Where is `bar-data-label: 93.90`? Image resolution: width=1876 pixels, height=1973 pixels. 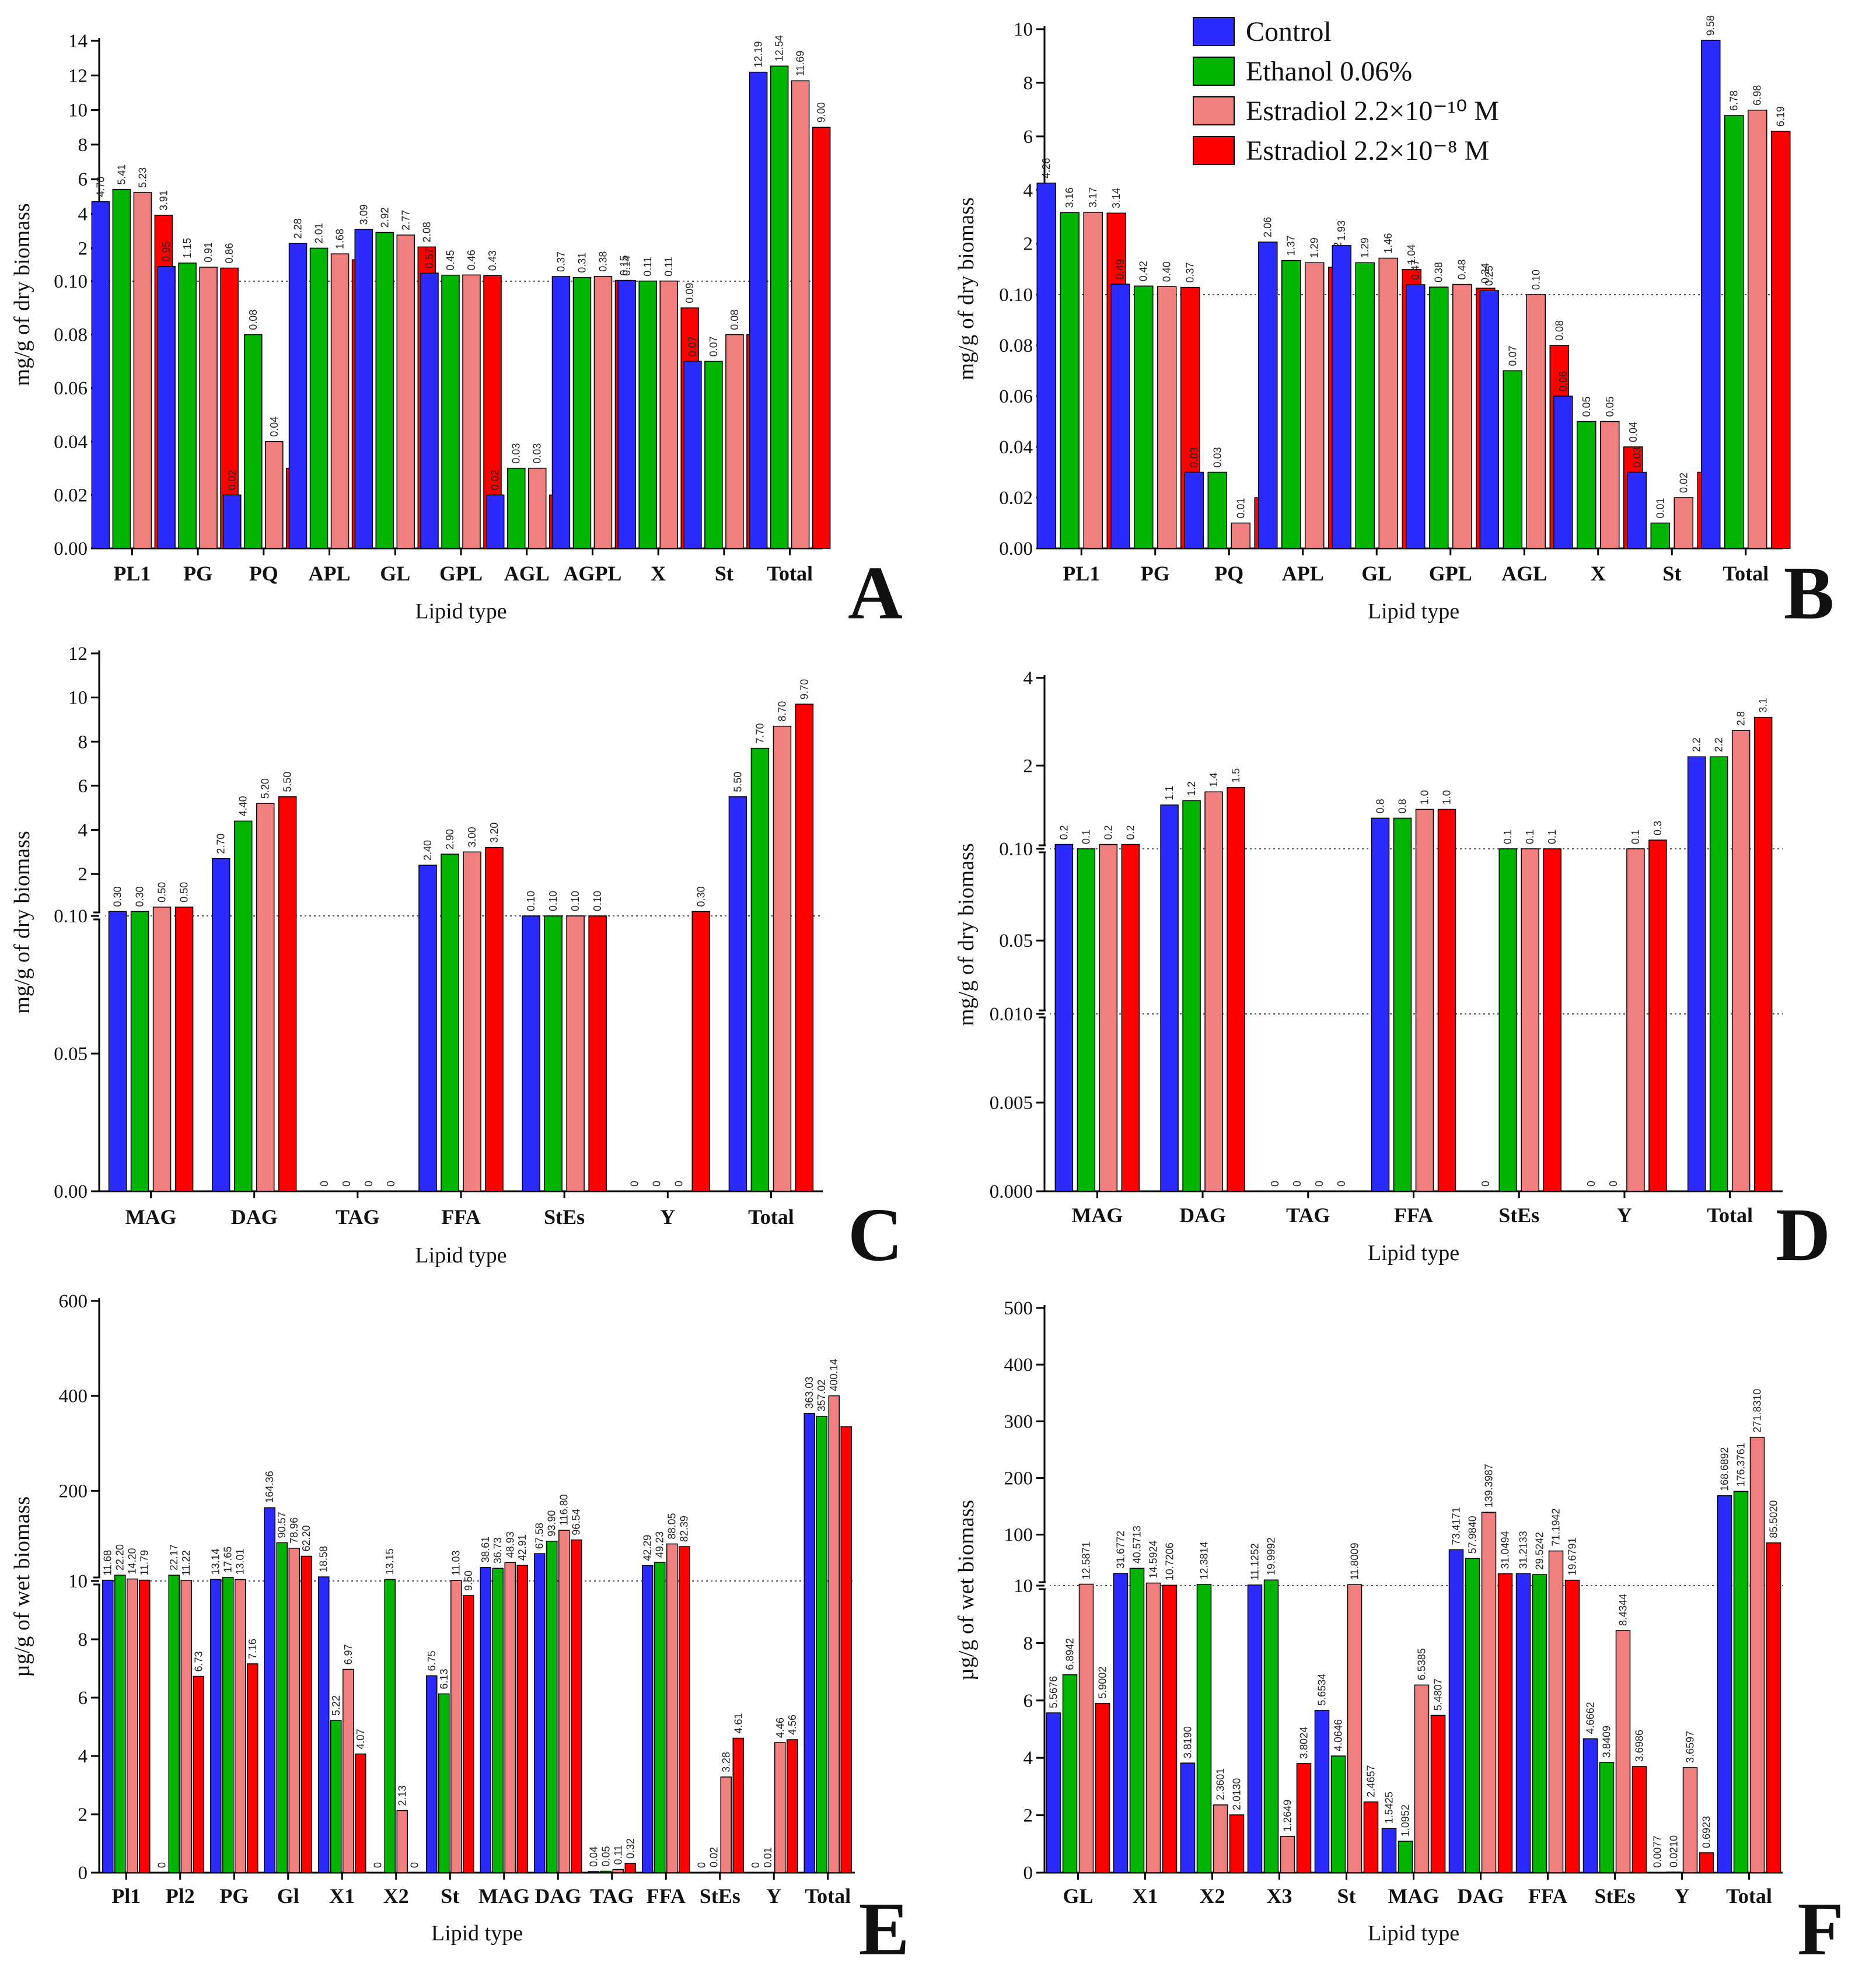
bar-data-label: 93.90 is located at coordinates (552, 1524).